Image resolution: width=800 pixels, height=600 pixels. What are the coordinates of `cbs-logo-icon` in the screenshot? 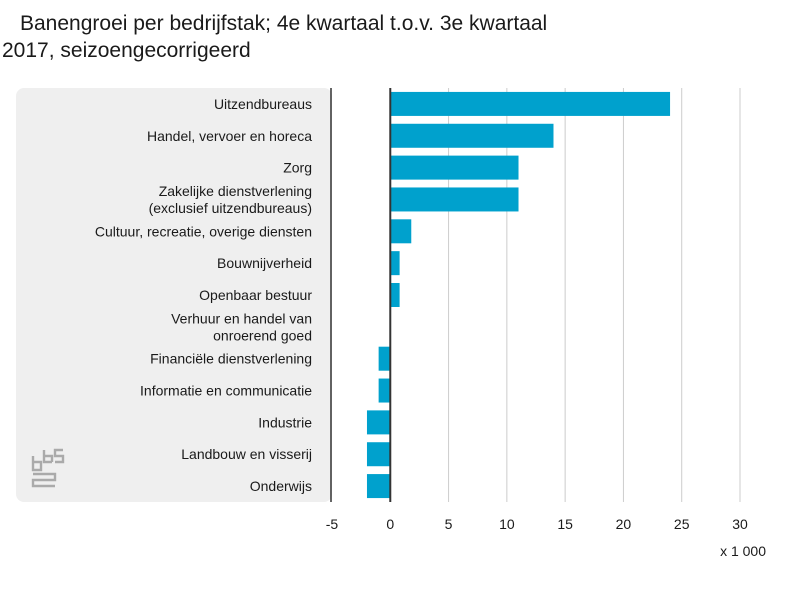 It's located at (48, 468).